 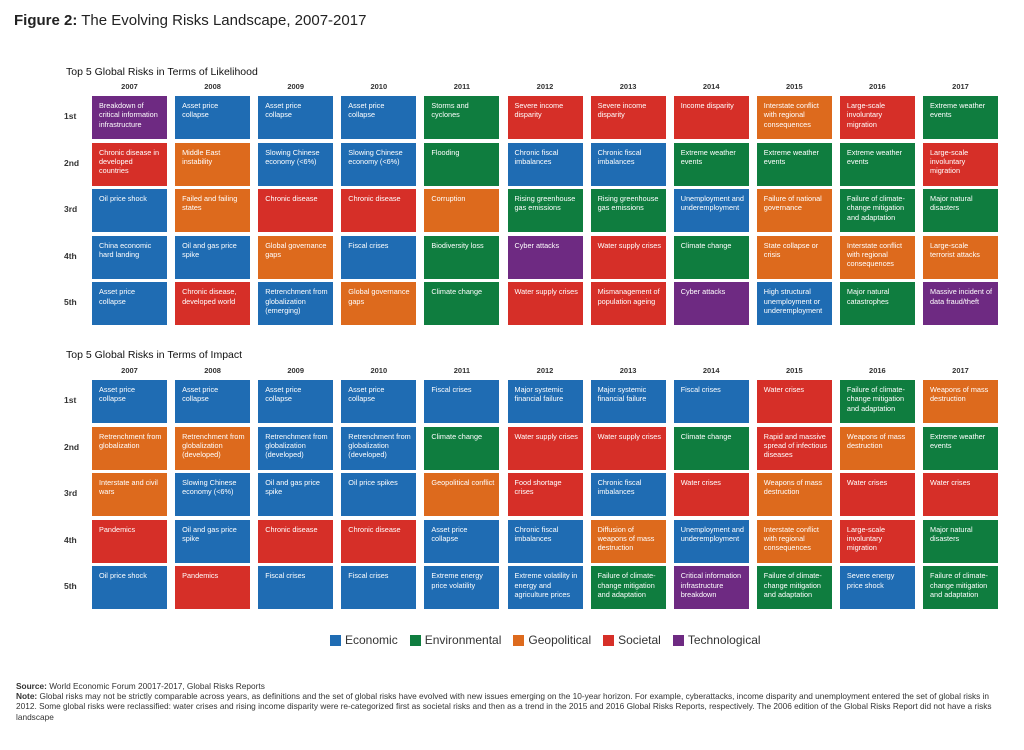 I want to click on year-header: 2017, so click(x=960, y=86).